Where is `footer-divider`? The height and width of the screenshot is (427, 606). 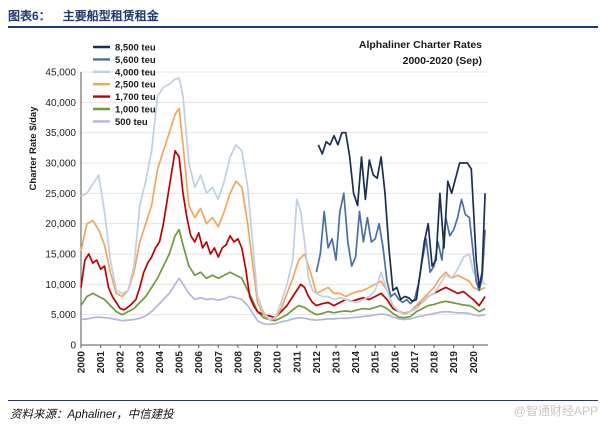 footer-divider is located at coordinates (303, 400).